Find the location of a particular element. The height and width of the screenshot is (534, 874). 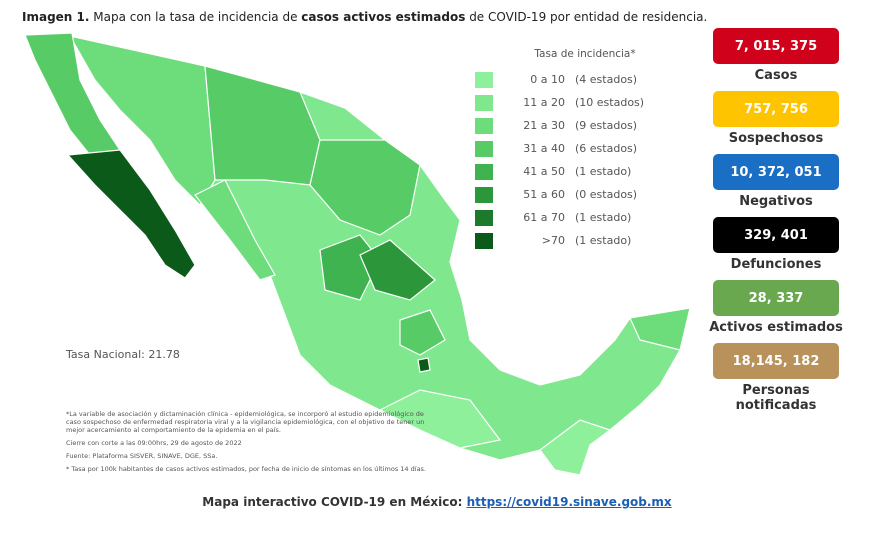

legend-count: (0 estados) is located at coordinates (606, 194).